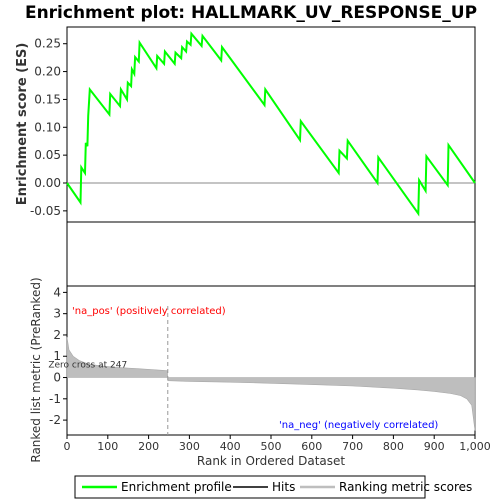  What do you see at coordinates (55, 420) in the screenshot?
I see `metric-y-tick-label: -2` at bounding box center [55, 420].